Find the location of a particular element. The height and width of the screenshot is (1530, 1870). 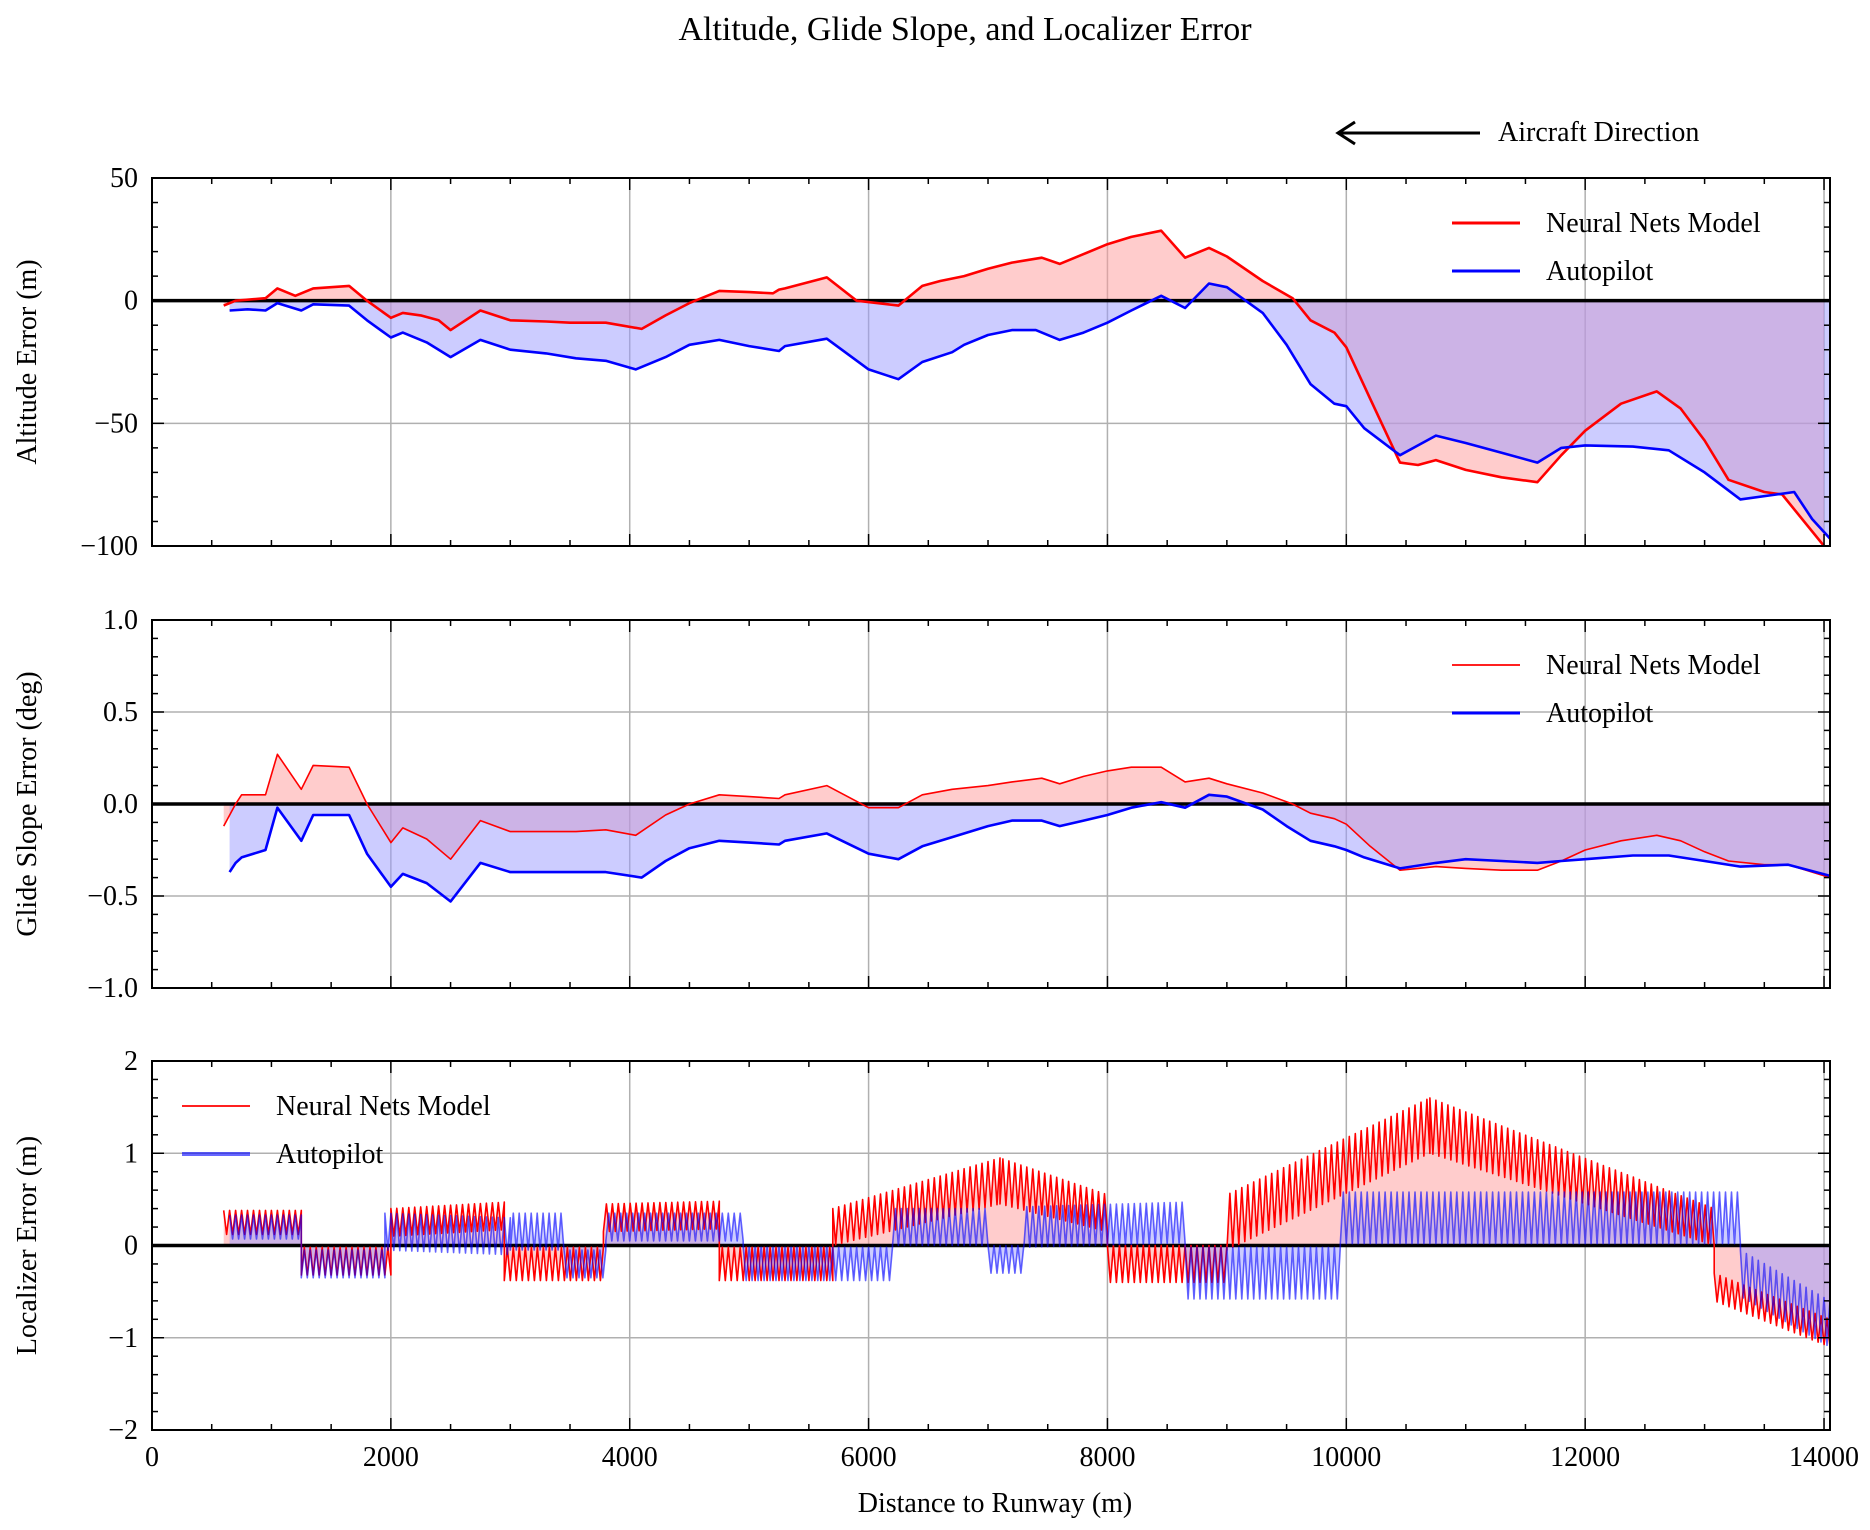

left-arrow-icon is located at coordinates (1407, 133).